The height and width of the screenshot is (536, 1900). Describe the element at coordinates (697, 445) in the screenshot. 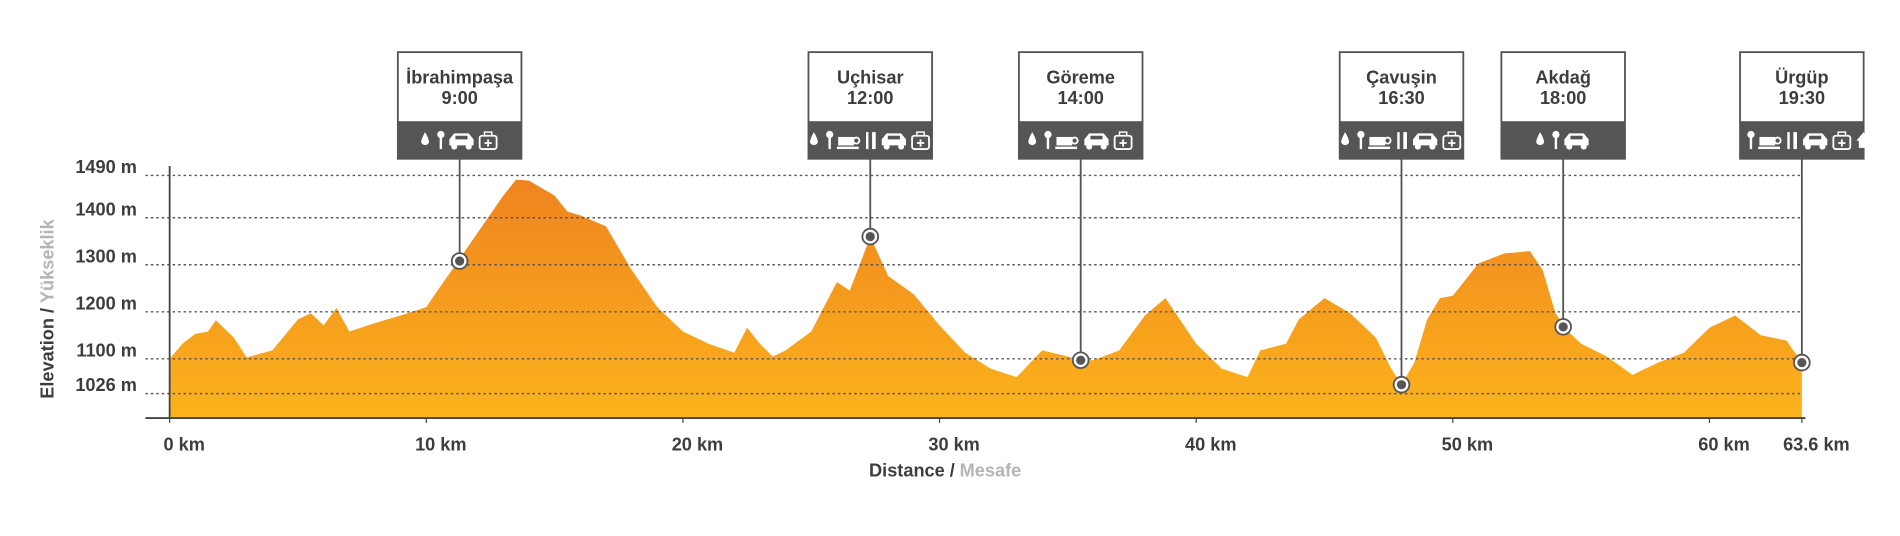

I see `x-tick-label: 20 km` at that location.